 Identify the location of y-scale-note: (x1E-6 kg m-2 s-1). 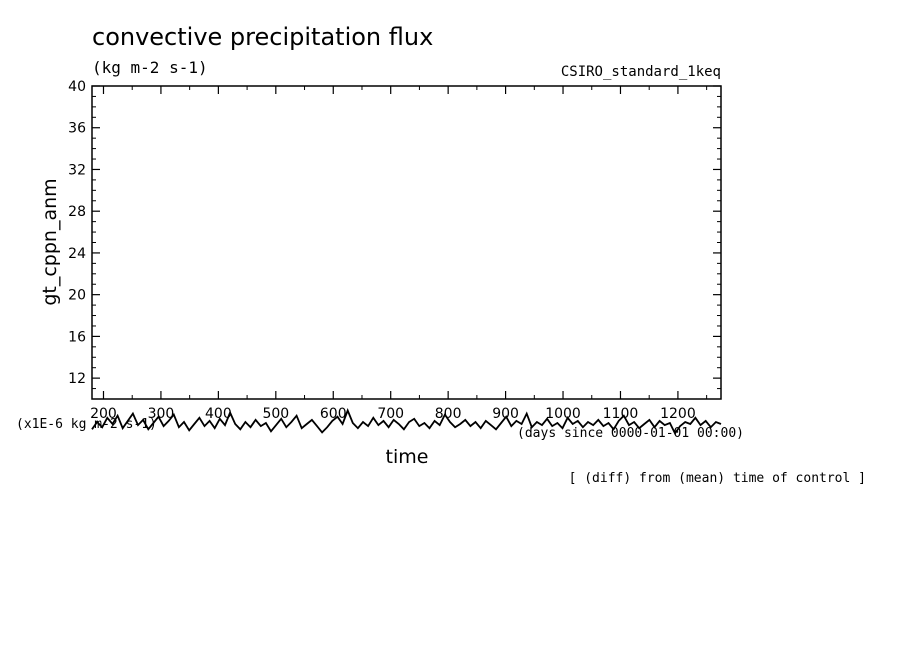
(86, 424).